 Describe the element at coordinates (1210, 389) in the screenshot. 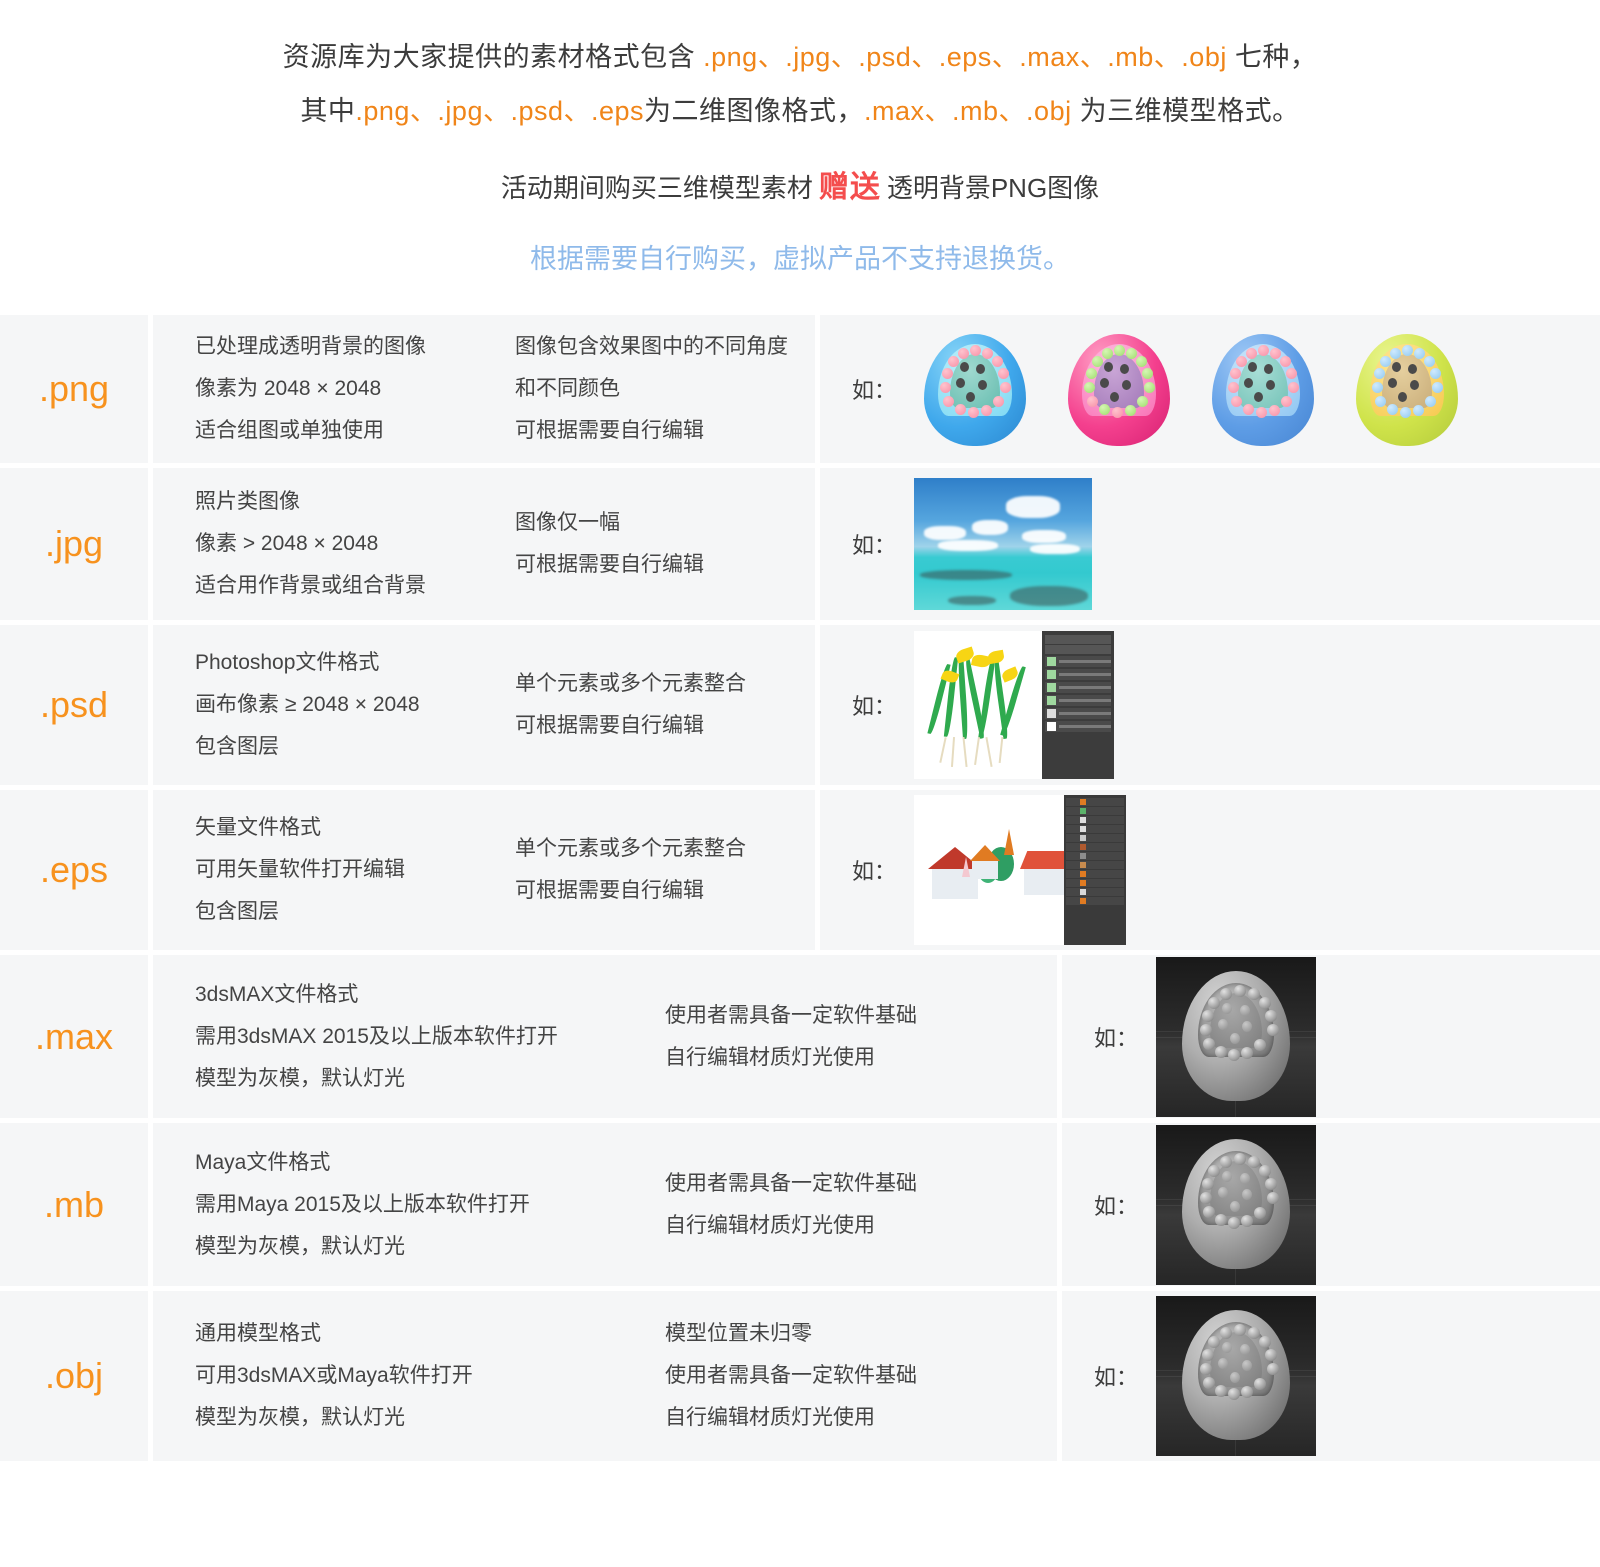

I see `format-sample-png: 如：` at that location.